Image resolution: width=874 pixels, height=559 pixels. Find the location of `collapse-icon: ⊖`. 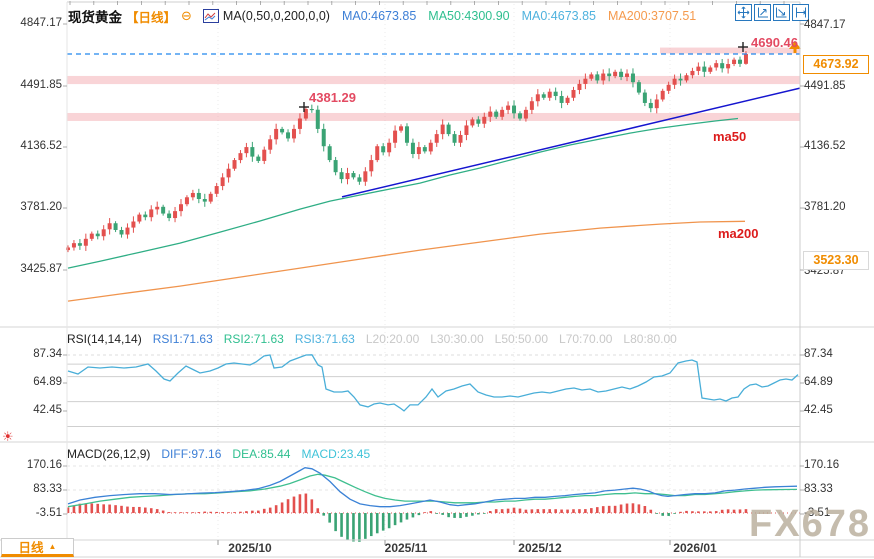

collapse-icon: ⊖ is located at coordinates (186, 15).